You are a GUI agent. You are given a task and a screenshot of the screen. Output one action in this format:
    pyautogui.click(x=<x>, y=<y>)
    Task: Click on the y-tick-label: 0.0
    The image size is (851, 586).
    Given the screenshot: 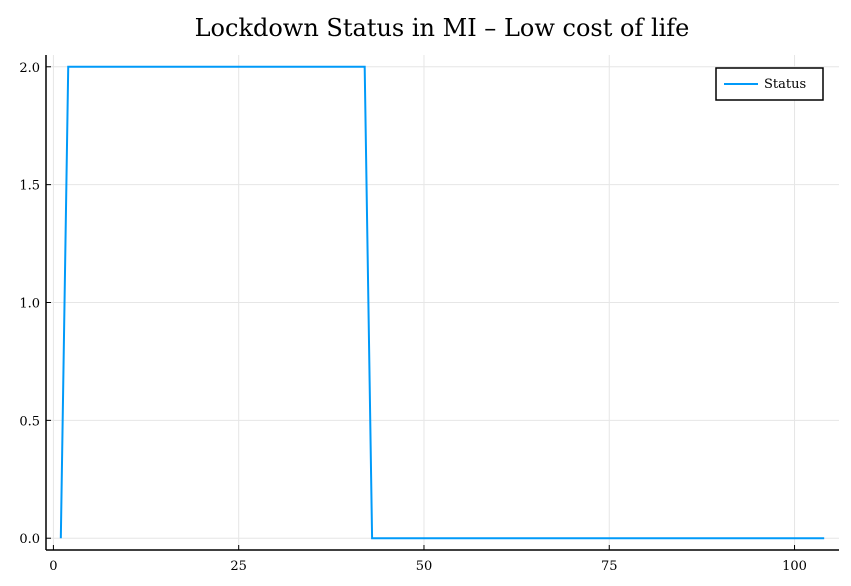 What is the action you would take?
    pyautogui.click(x=29, y=539)
    